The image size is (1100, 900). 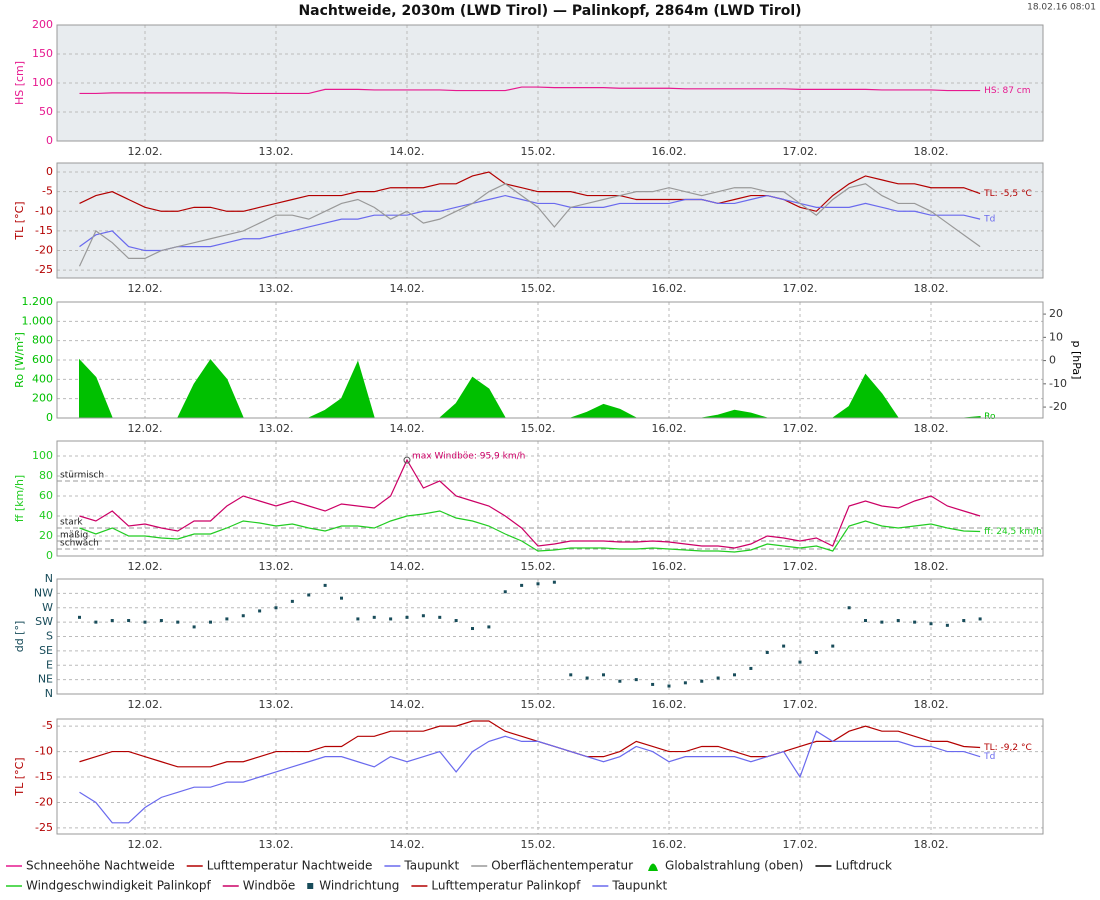 I want to click on legend-label: Windrichtung, so click(x=359, y=886).